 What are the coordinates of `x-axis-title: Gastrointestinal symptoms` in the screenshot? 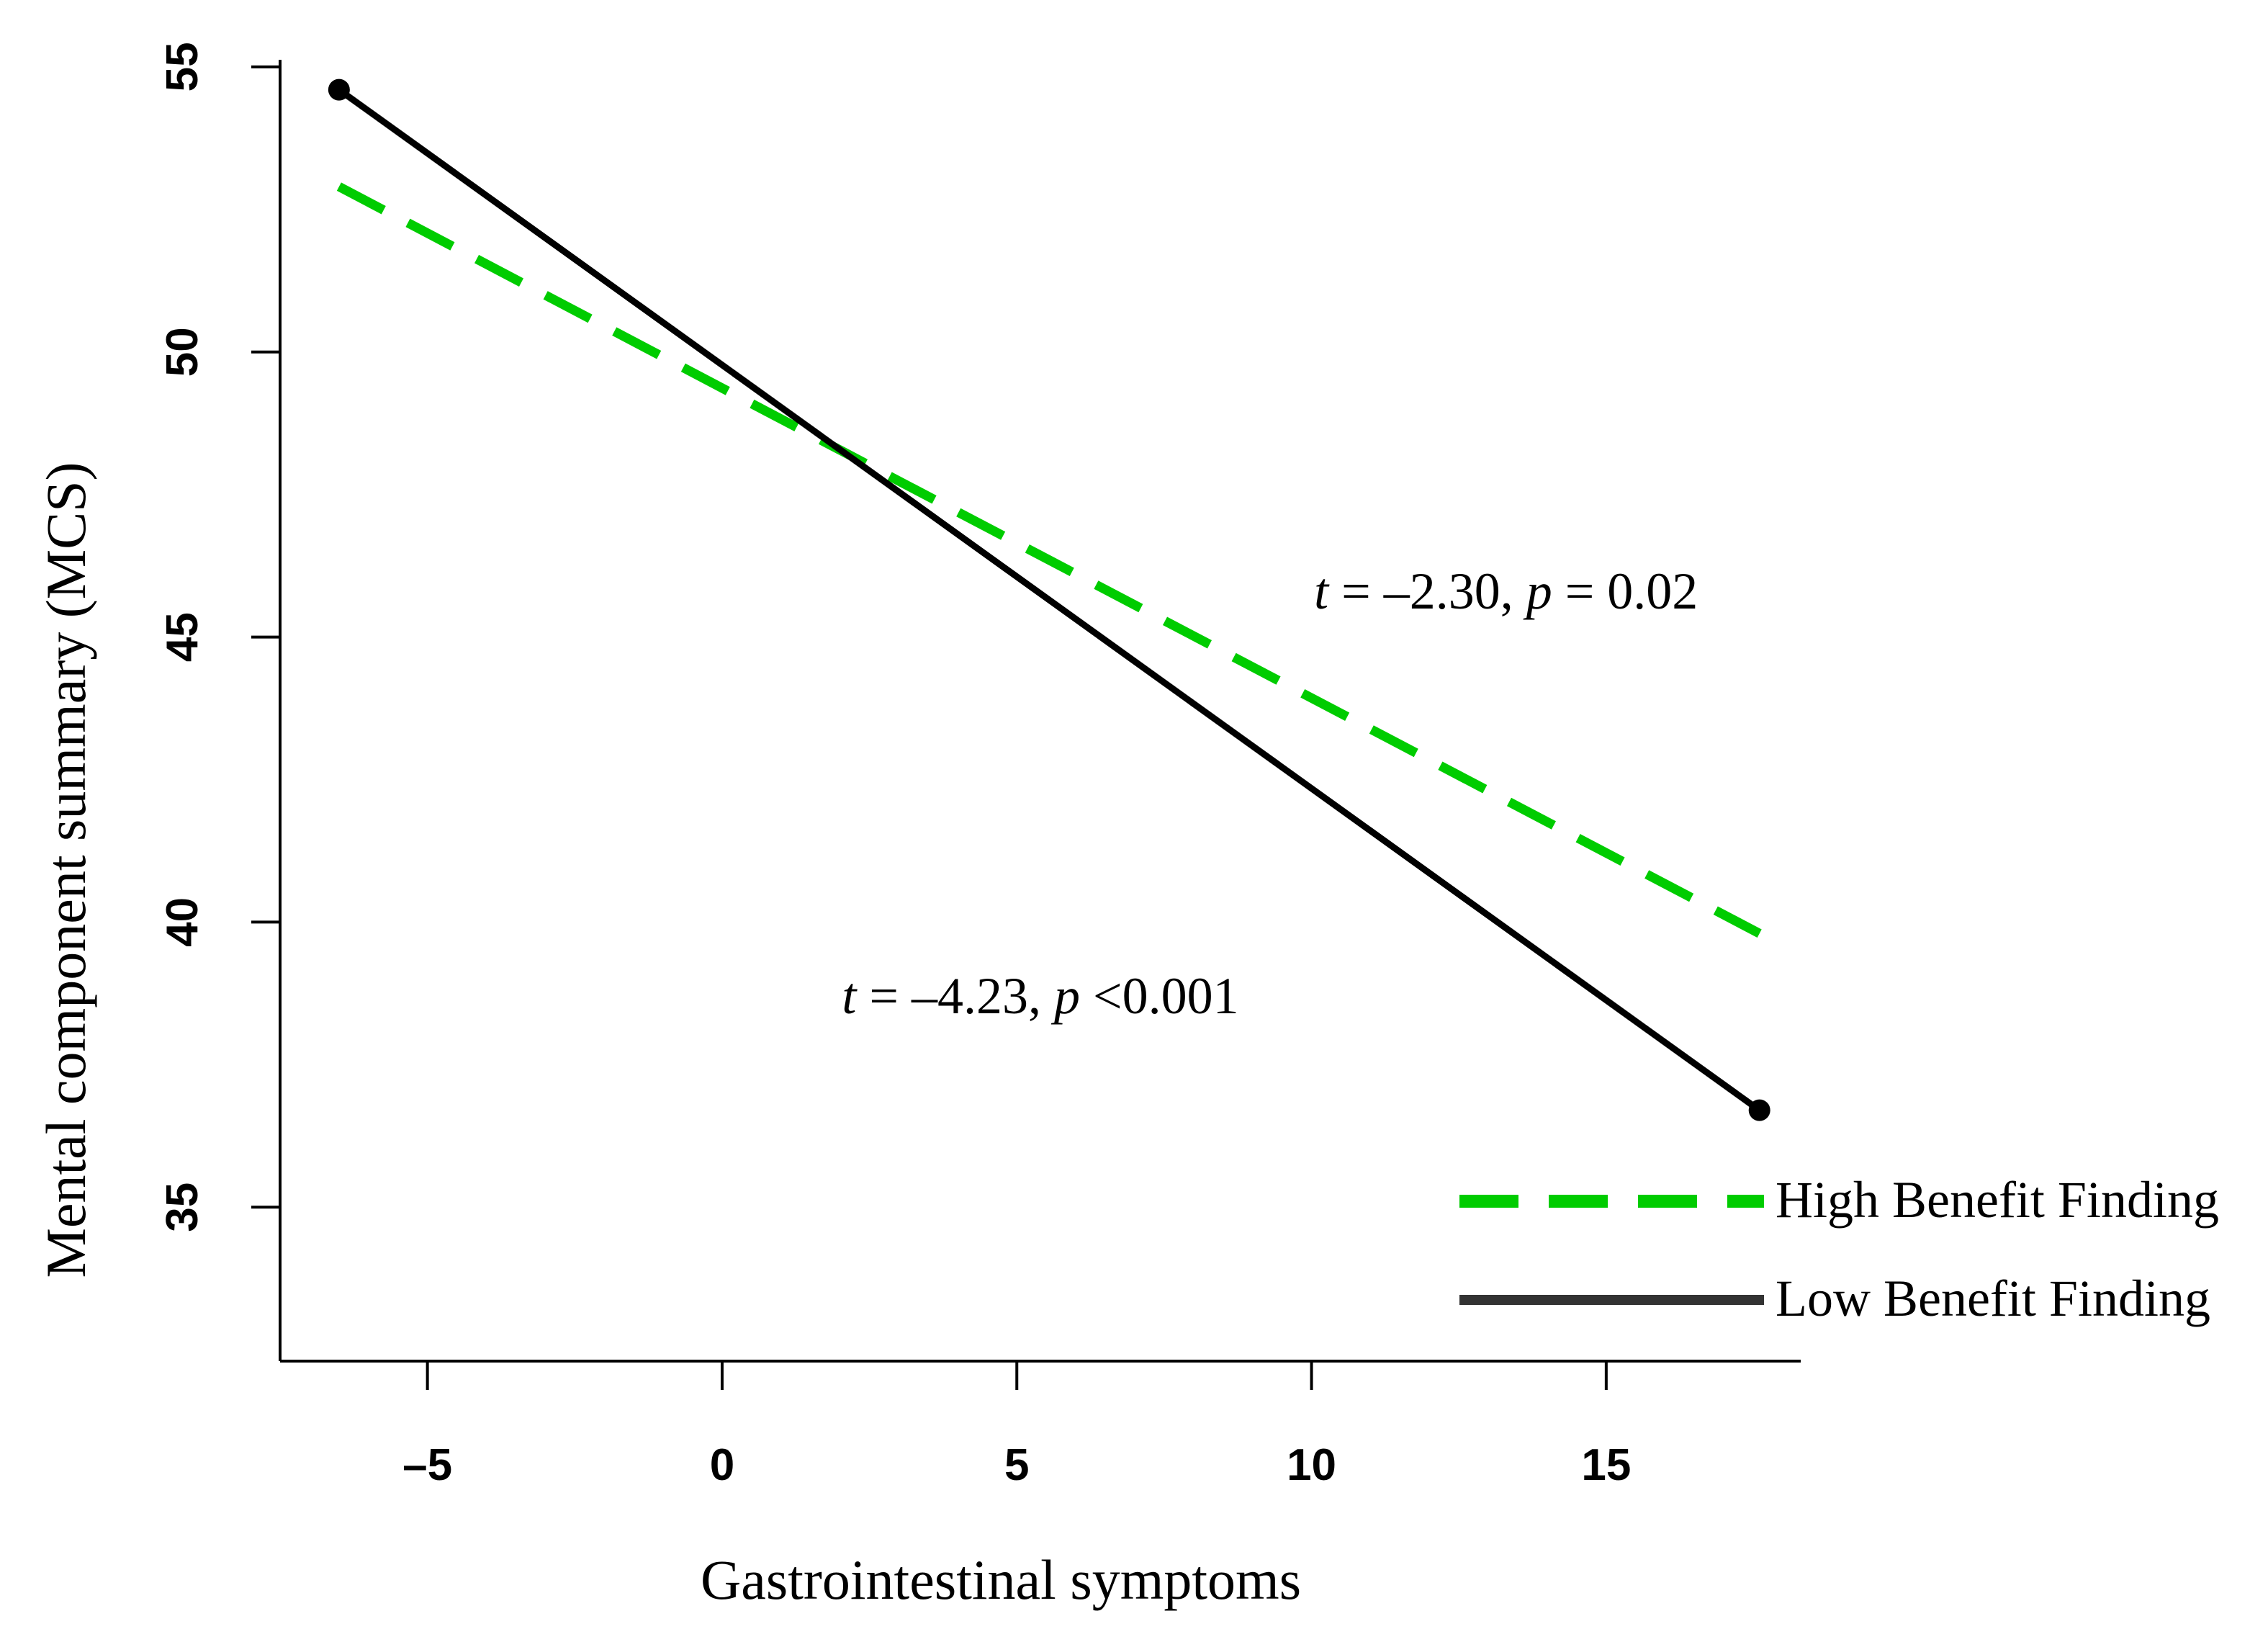 It's located at (1001, 1579).